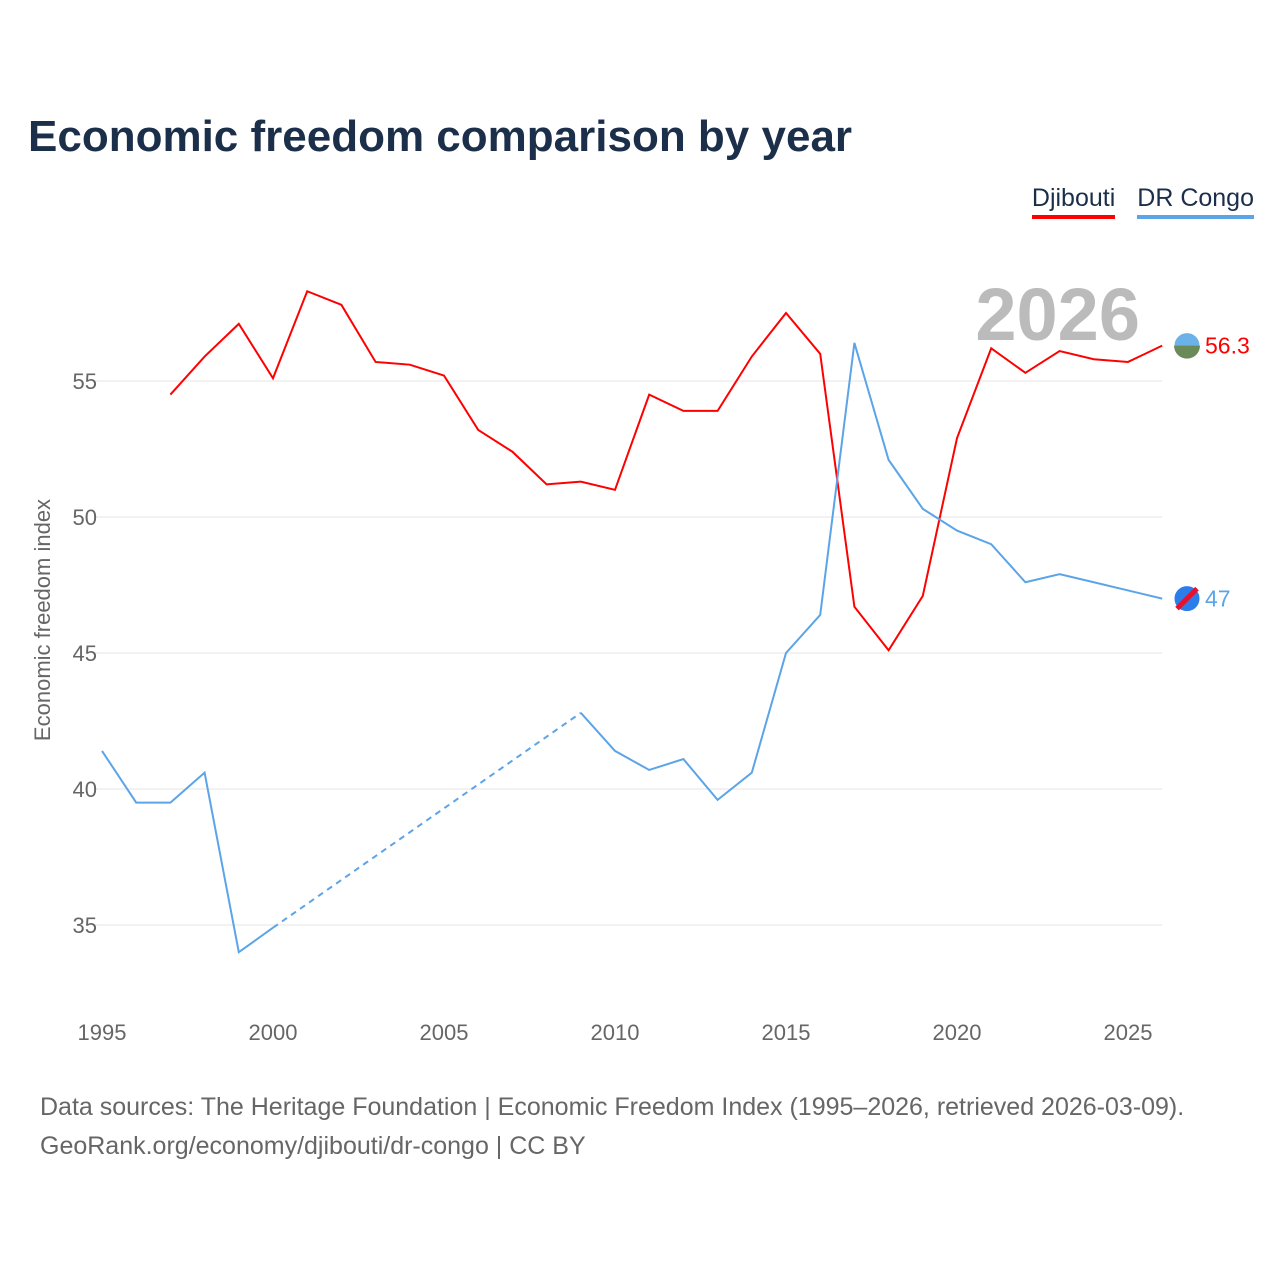  Describe the element at coordinates (85, 381) in the screenshot. I see `y-tick-label: 55` at that location.